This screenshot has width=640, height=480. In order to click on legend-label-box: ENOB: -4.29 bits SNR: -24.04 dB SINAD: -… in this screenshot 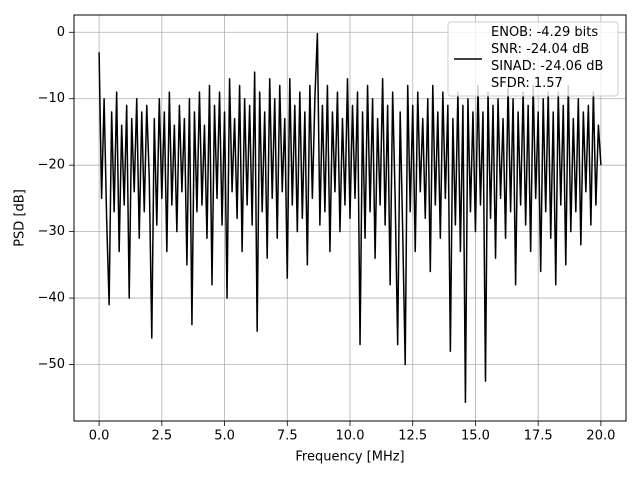, I will do `click(547, 58)`.